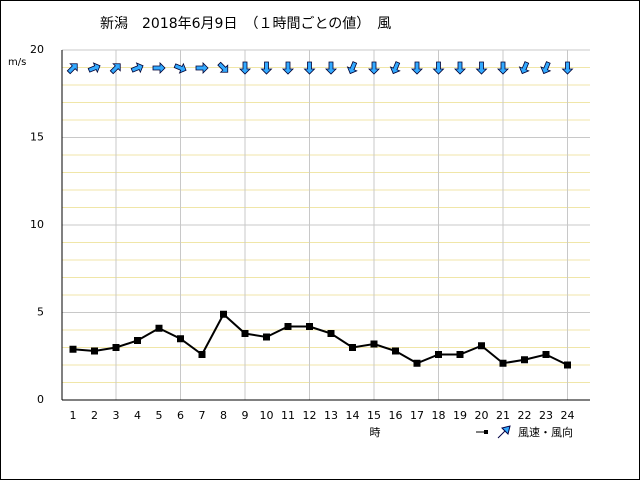 This screenshot has height=480, width=640. Describe the element at coordinates (504, 432) in the screenshot. I see `legend-arrow` at that location.